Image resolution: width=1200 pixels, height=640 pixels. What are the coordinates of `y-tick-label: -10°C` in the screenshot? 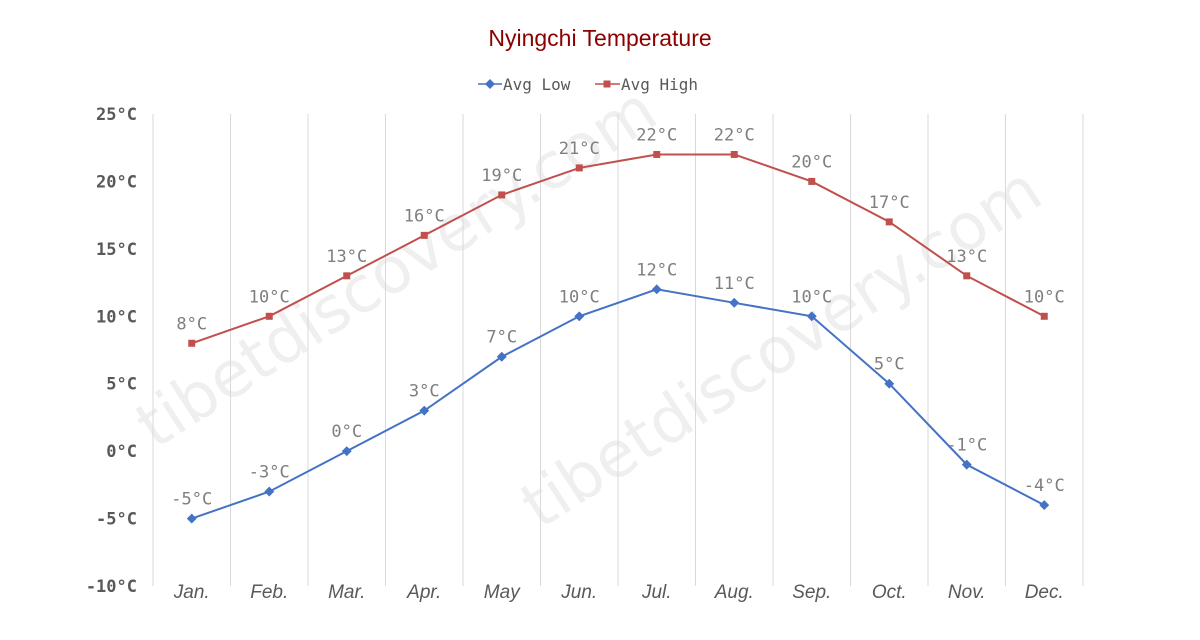 It's located at (111, 587).